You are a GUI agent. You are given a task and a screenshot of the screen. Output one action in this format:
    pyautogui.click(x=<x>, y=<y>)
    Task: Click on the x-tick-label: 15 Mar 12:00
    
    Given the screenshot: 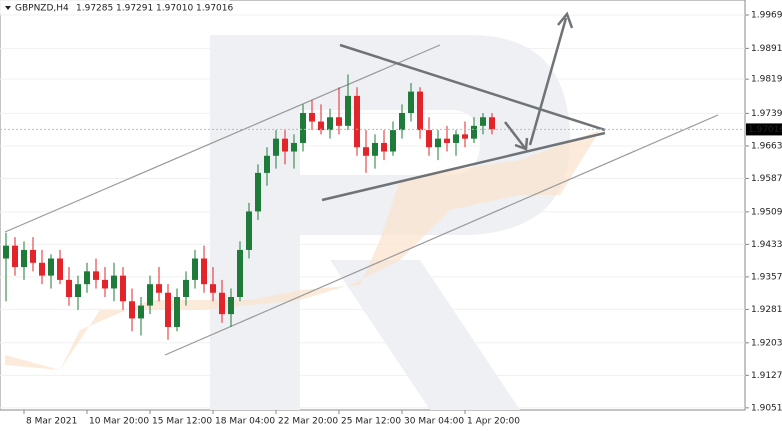 What is the action you would take?
    pyautogui.click(x=182, y=422)
    